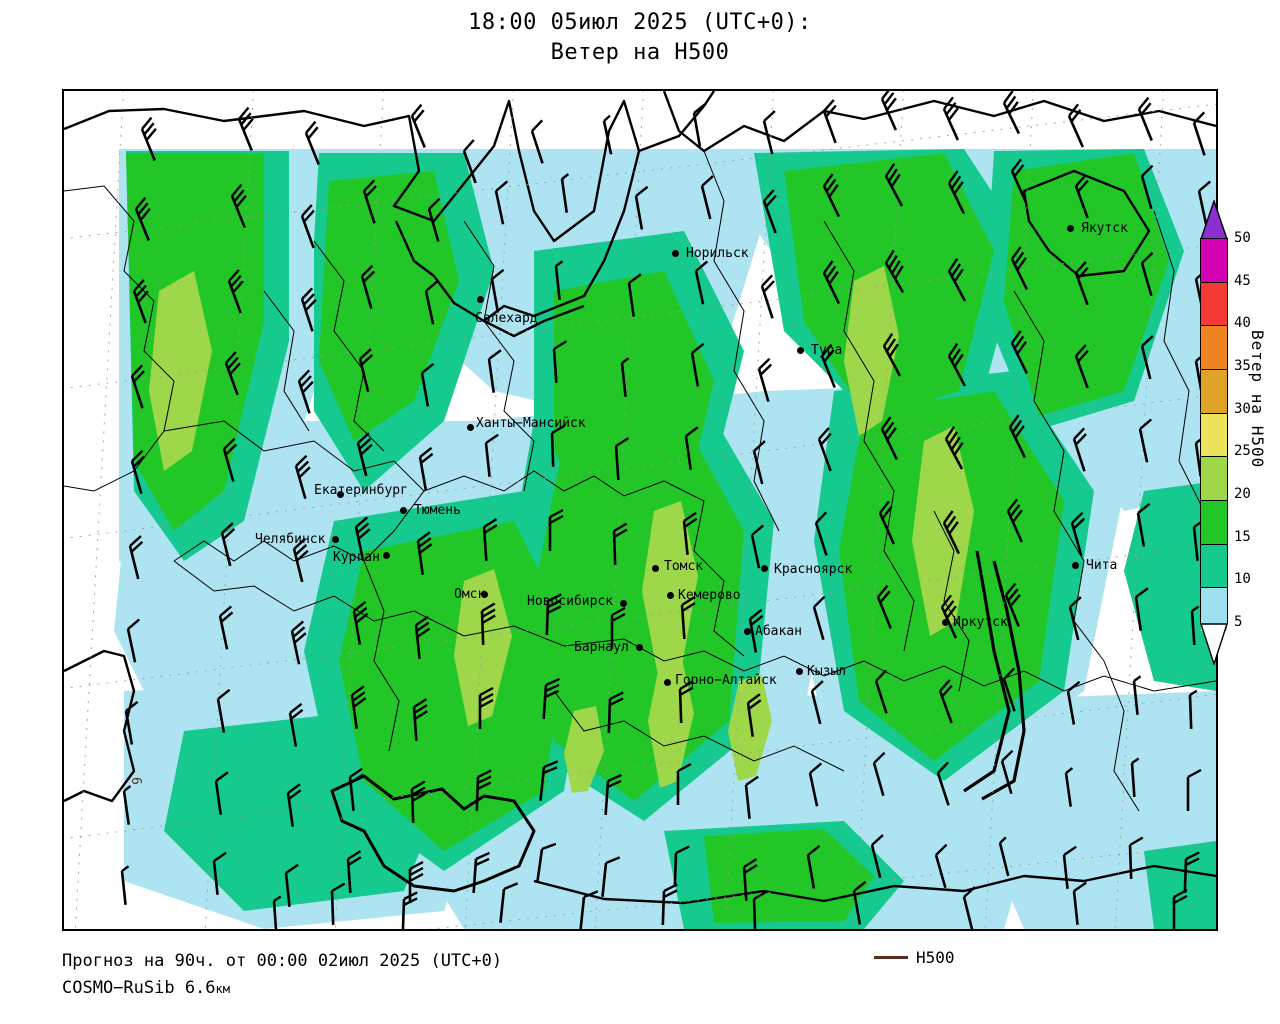 The image size is (1280, 1024). Describe the element at coordinates (914, 957) in the screenshot. I see `h500-legend: H500` at that location.